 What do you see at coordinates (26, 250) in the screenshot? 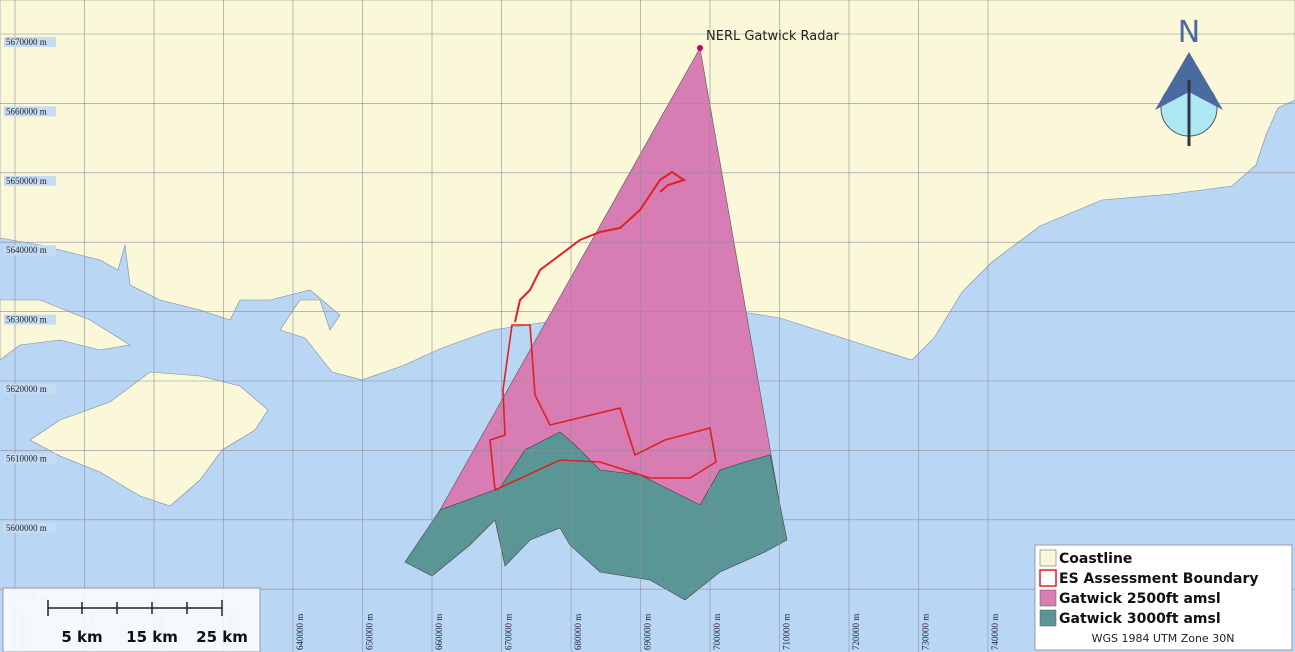
I see `y-grid-label: 5640000 m` at bounding box center [26, 250].